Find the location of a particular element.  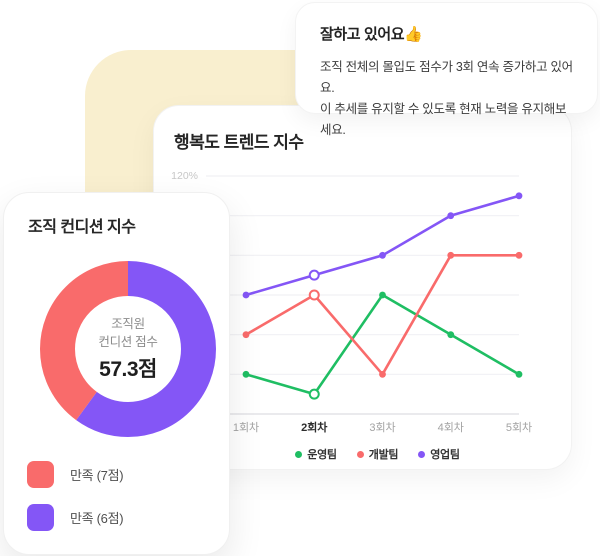

data-point-개발팀-1회차 is located at coordinates (246, 335).